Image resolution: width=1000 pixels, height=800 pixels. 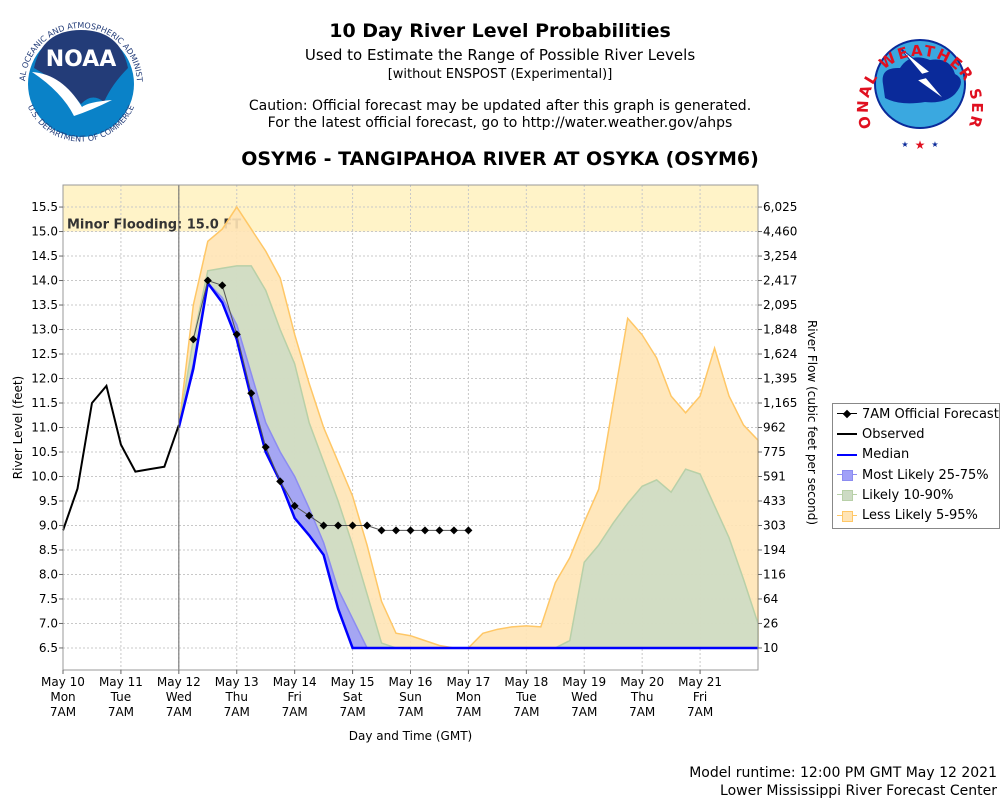 I want to click on x-tick-label: May 19, so click(x=584, y=682).